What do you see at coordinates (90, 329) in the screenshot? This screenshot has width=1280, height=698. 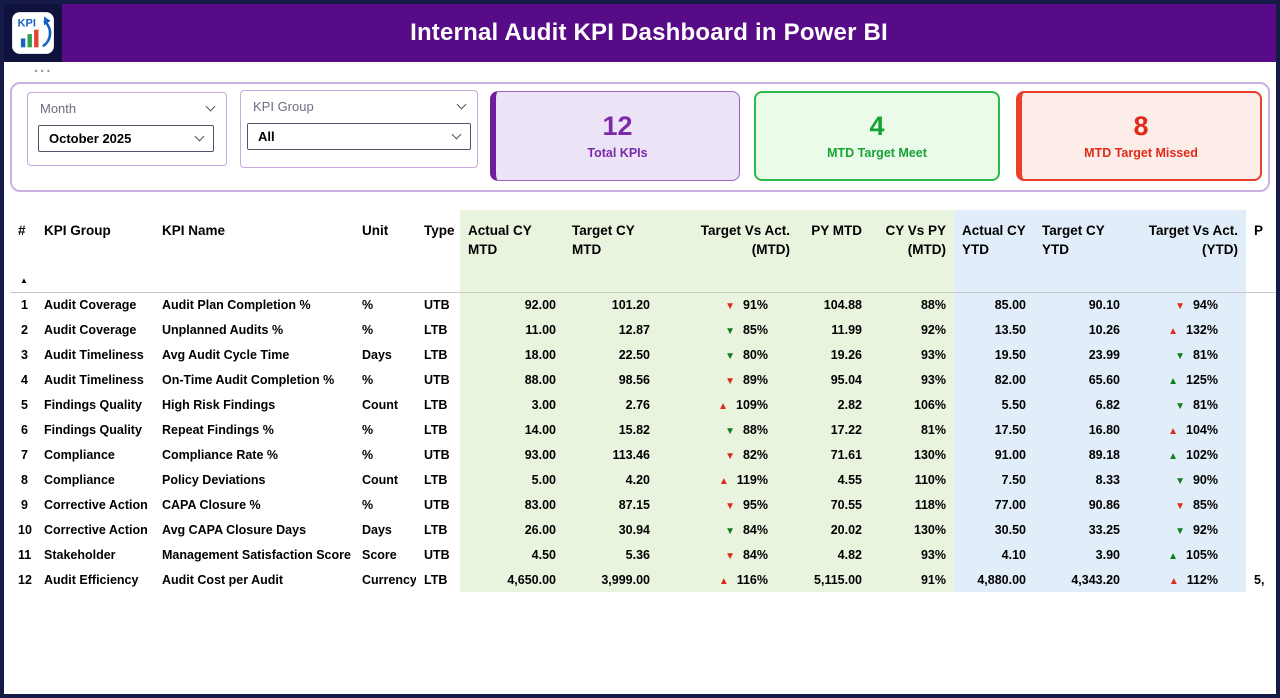 I see `kpi-group-cell: Audit Coverage` at bounding box center [90, 329].